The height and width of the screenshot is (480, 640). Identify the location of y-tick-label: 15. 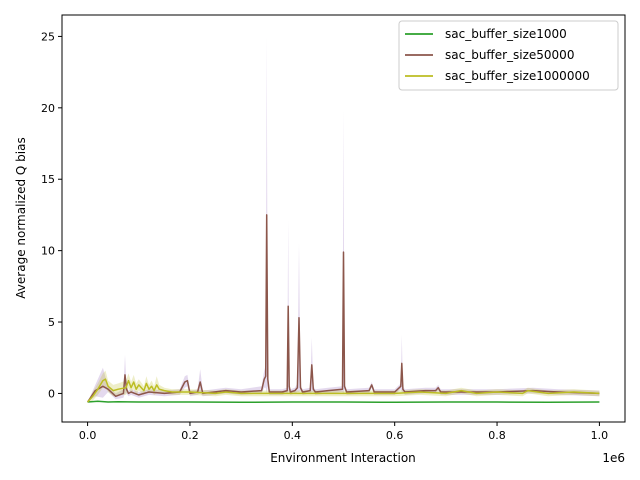
(48, 179).